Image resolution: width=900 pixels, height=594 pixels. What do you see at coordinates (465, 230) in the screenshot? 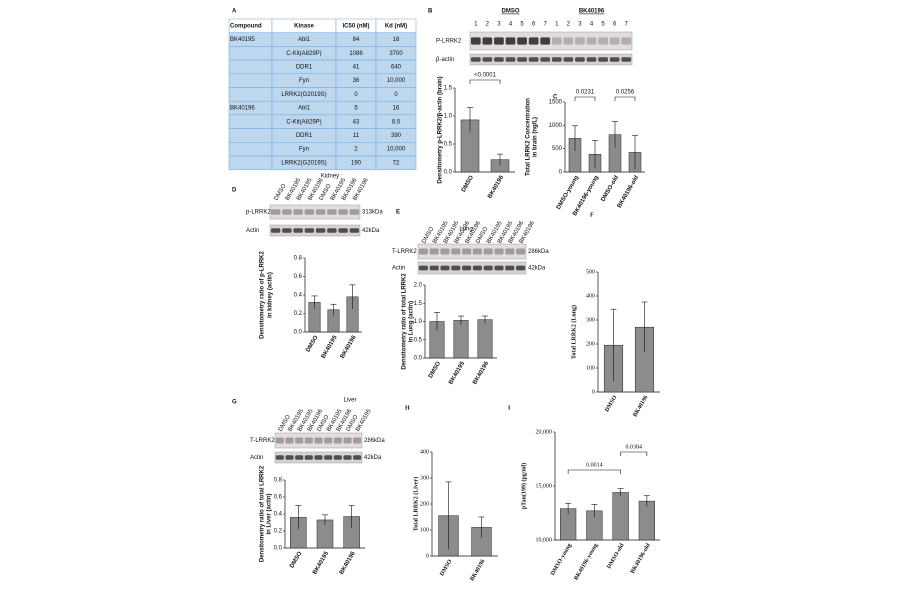
I see `chart-title: Lung` at bounding box center [465, 230].